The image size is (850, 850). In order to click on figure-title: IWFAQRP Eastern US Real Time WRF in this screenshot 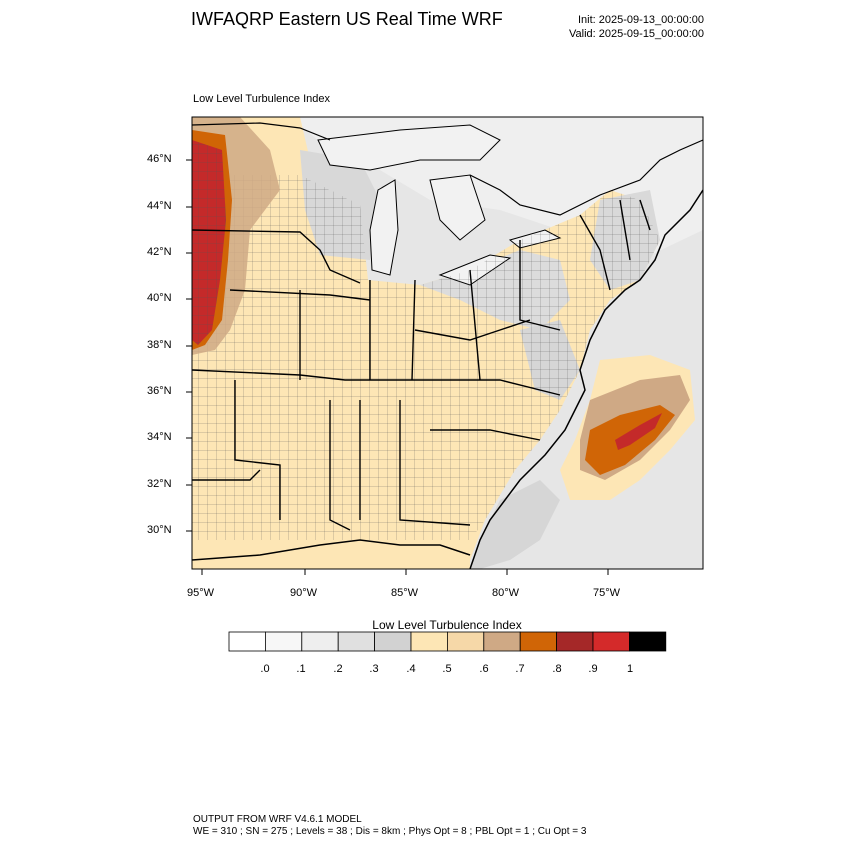, I will do `click(347, 19)`.